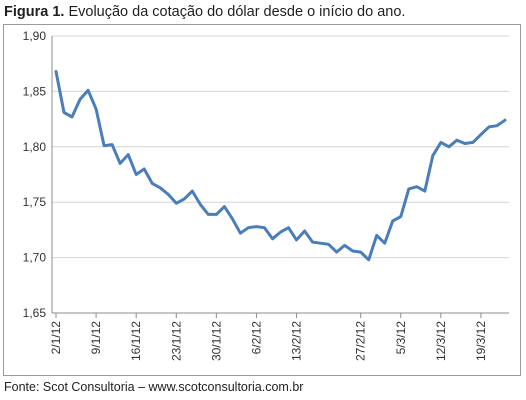  Describe the element at coordinates (35, 313) in the screenshot. I see `y-tick-label: 1,65` at that location.